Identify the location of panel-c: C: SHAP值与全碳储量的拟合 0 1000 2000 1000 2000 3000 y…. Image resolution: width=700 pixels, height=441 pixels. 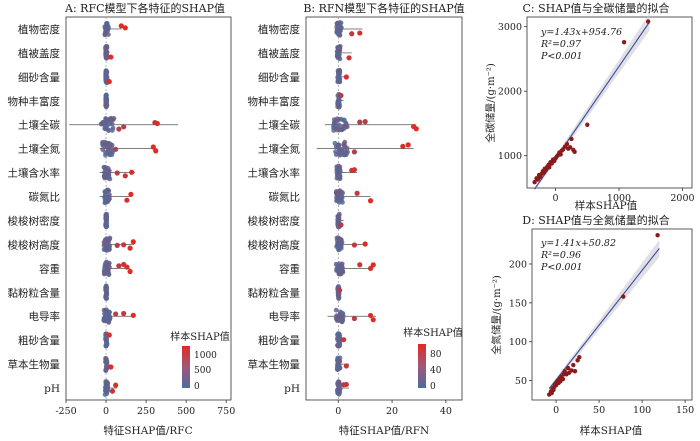
(589, 106).